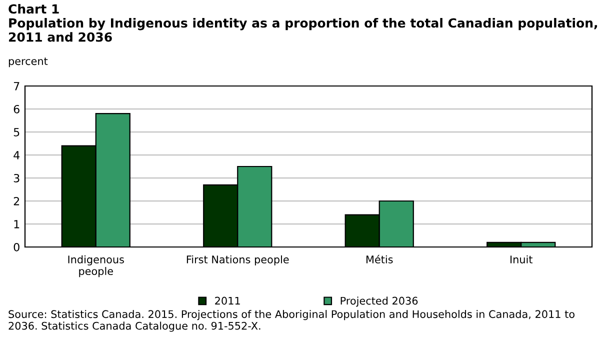  What do you see at coordinates (227, 300) in the screenshot?
I see `legend-label: 2011` at bounding box center [227, 300].